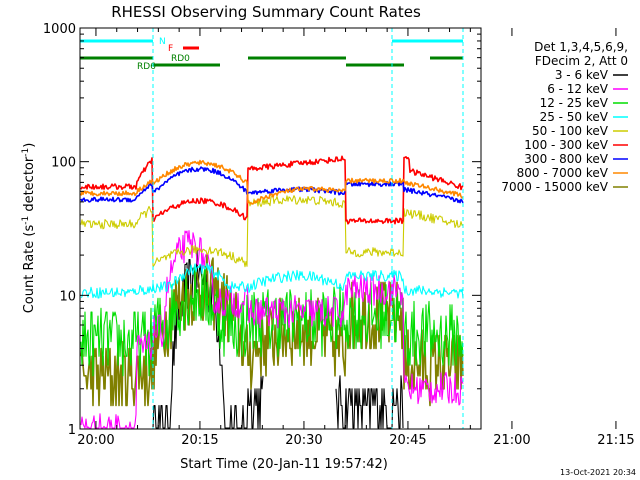 This screenshot has height=480, width=640. Describe the element at coordinates (407, 440) in the screenshot. I see `x-tick-label: 20:45` at that location.